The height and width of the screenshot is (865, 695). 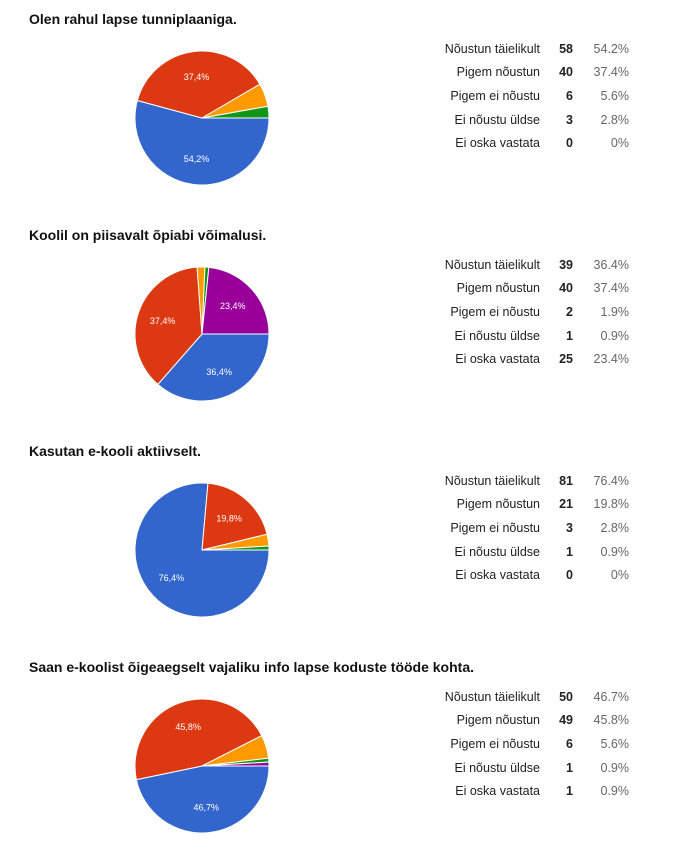 I want to click on response-row: Ei oska vastata 25 23.4%, so click(x=524, y=359).